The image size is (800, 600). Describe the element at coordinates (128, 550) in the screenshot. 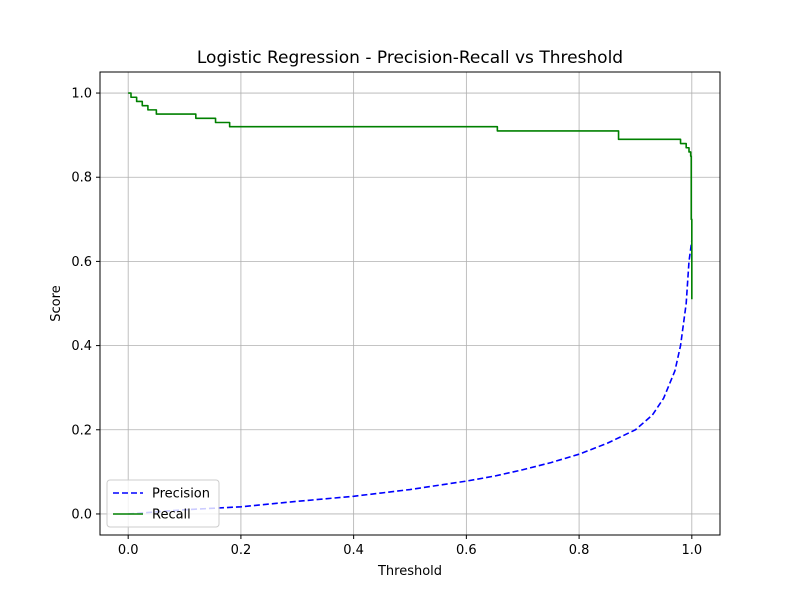

I see `x-tick-label: 0.0` at that location.